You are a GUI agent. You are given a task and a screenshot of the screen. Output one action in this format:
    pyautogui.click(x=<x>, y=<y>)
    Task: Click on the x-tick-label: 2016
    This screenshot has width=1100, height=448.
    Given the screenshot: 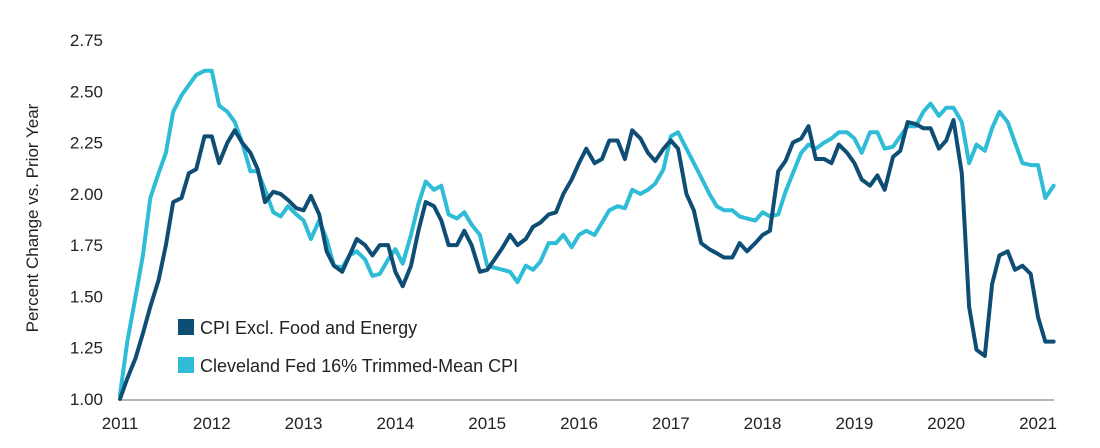 What is the action you would take?
    pyautogui.click(x=579, y=423)
    